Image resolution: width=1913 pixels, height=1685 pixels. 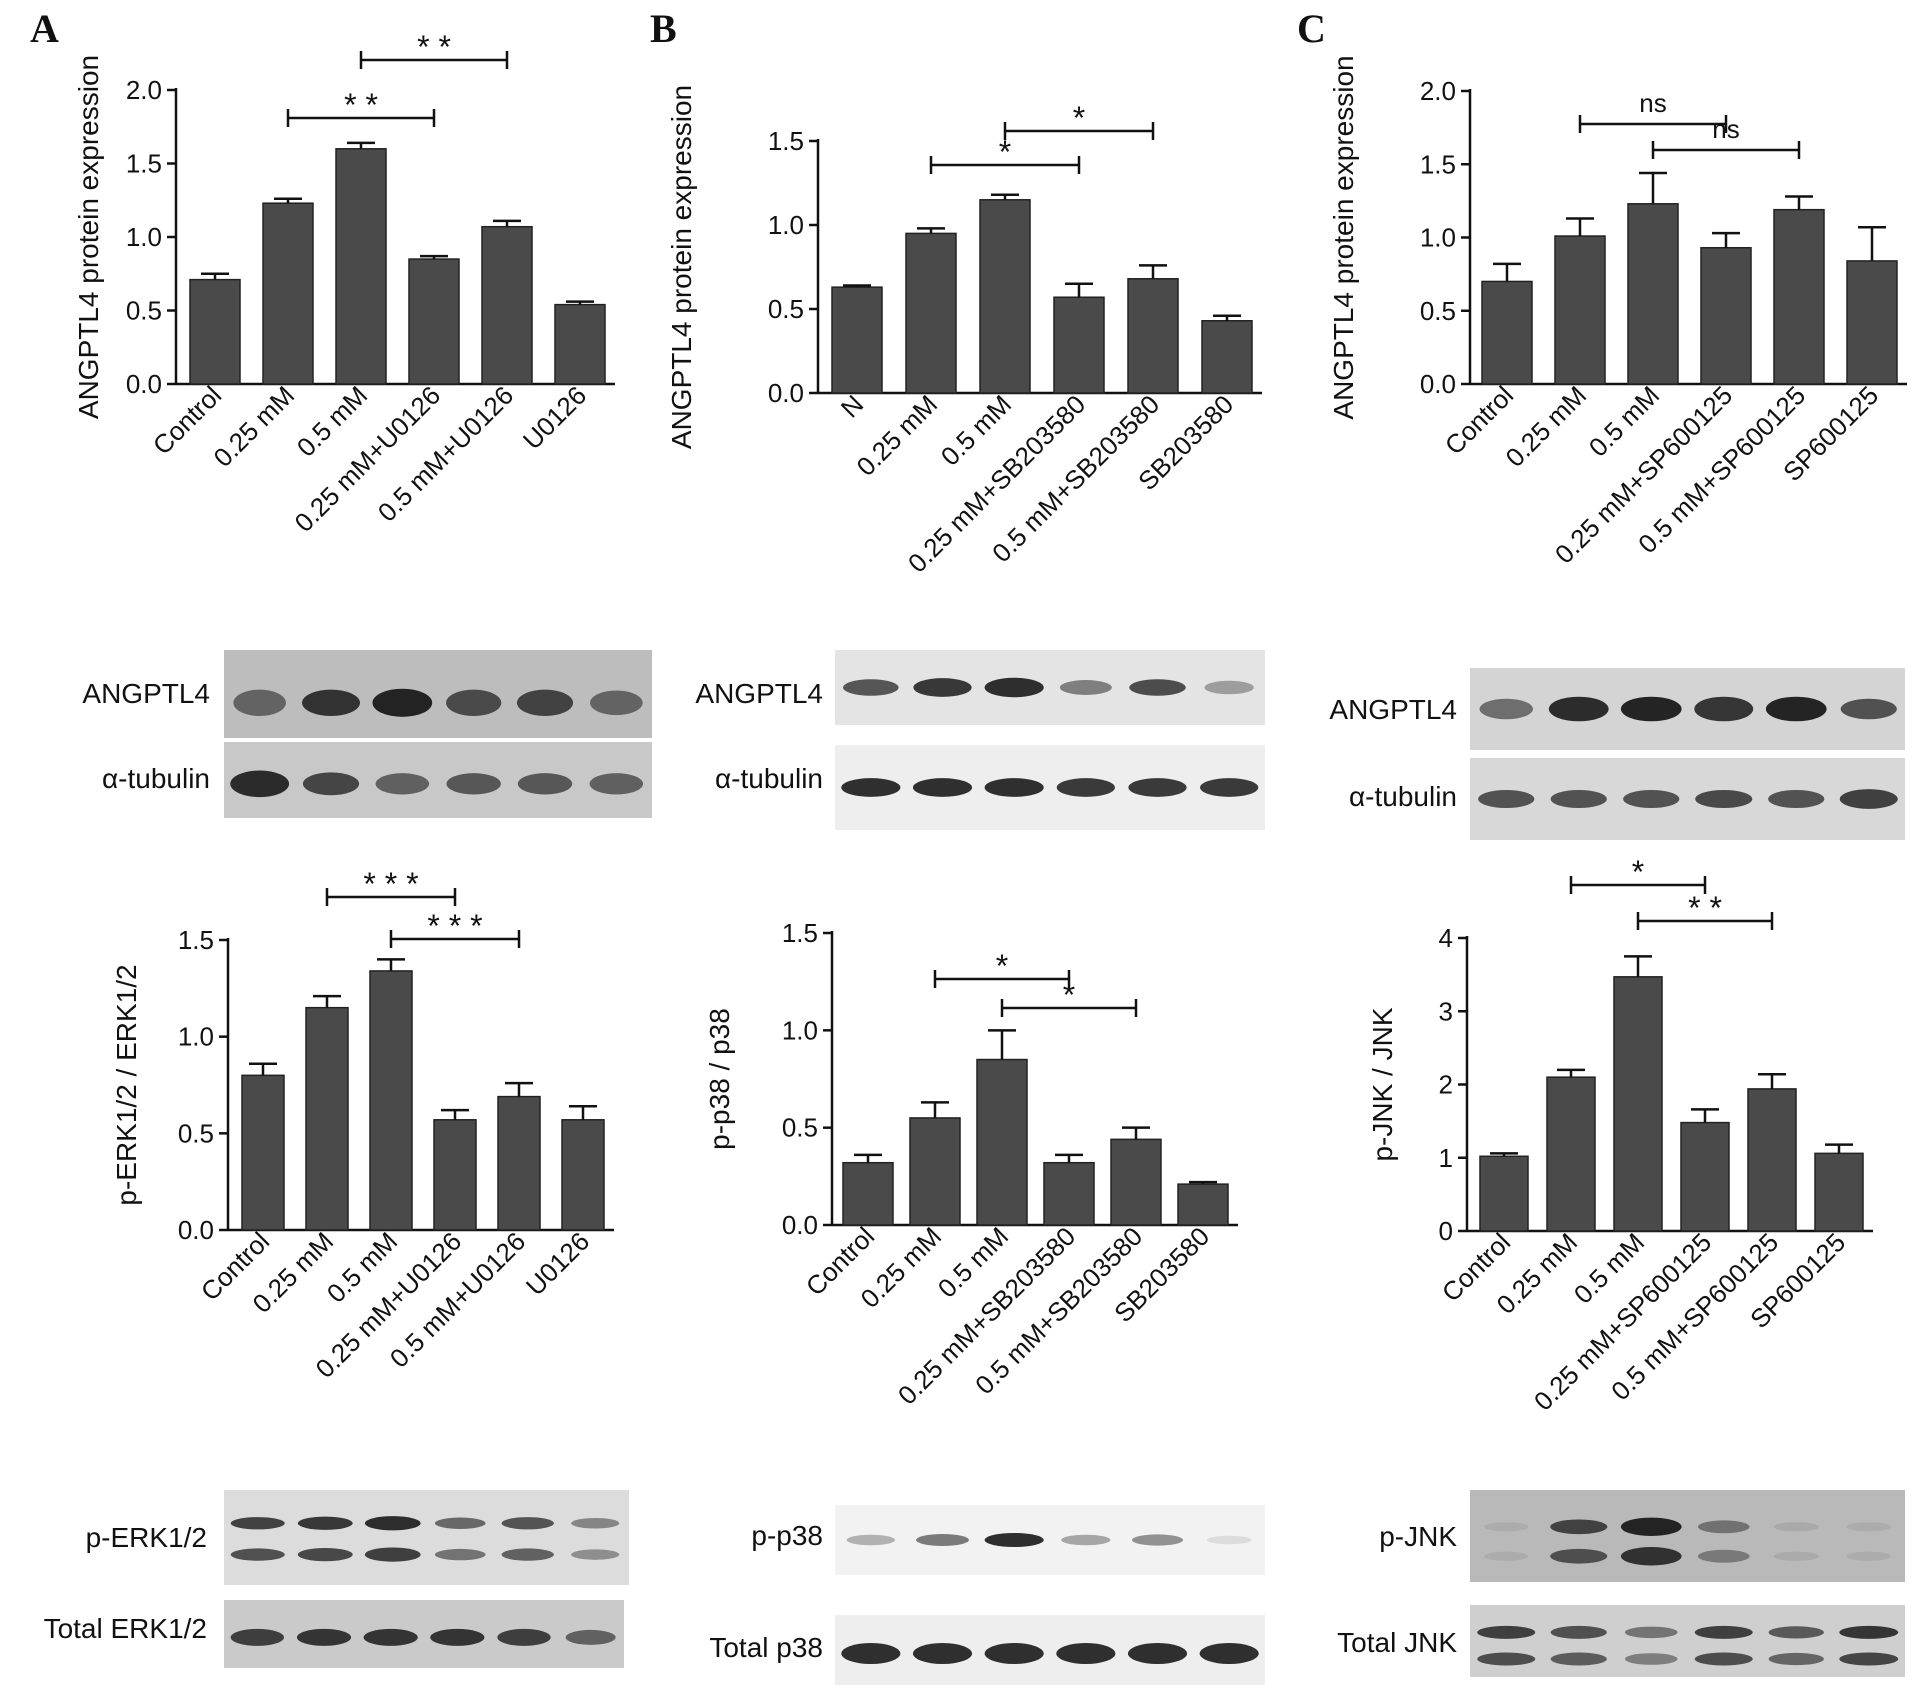 I want to click on significance-label: ns, so click(x=1725, y=129).